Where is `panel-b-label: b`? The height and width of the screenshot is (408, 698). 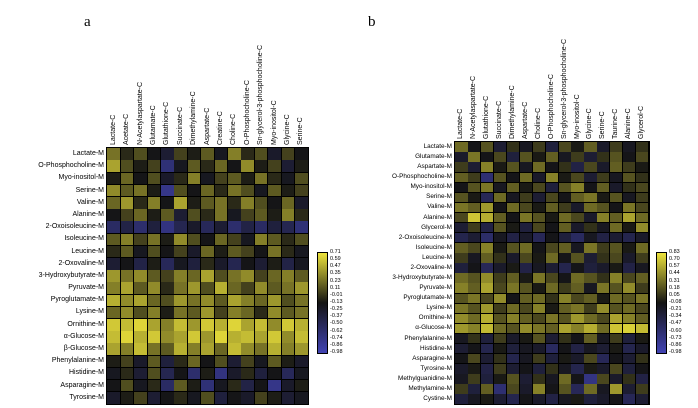 panel-b-label: b is located at coordinates (372, 22).